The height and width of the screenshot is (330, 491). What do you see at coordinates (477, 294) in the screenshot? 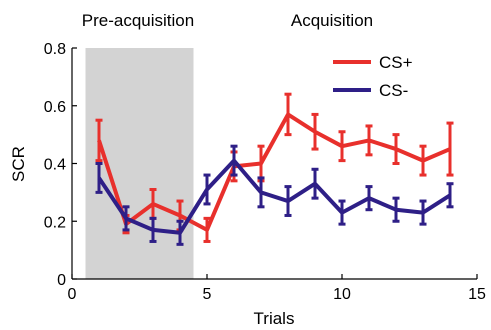
I see `x-tick-label: 15` at bounding box center [477, 294].